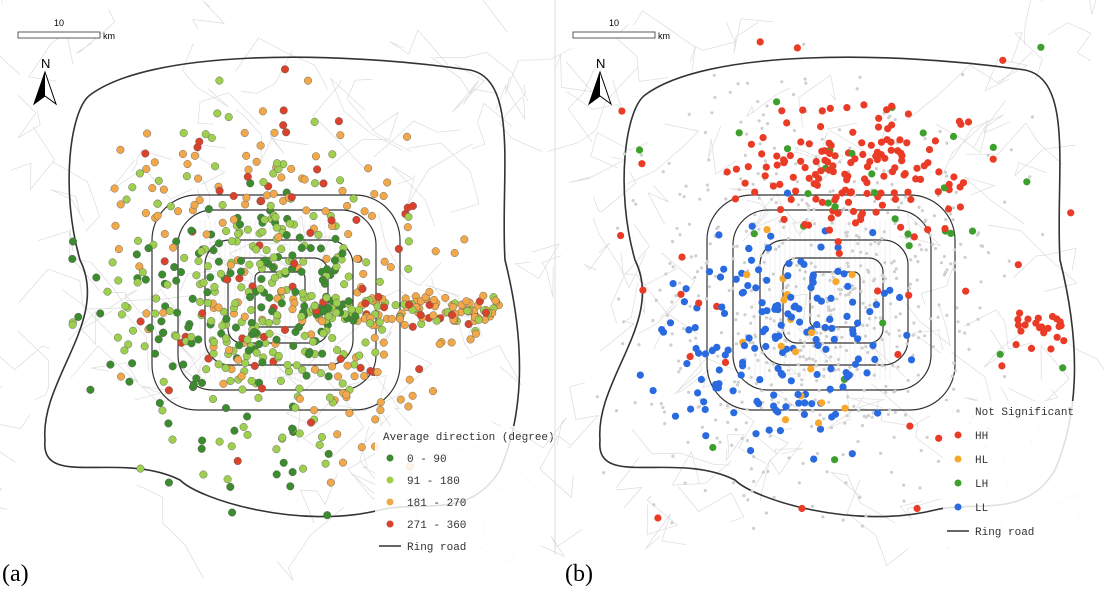 The image size is (1104, 589). What do you see at coordinates (427, 460) in the screenshot?
I see `legend-label: 0 - 90` at bounding box center [427, 460].